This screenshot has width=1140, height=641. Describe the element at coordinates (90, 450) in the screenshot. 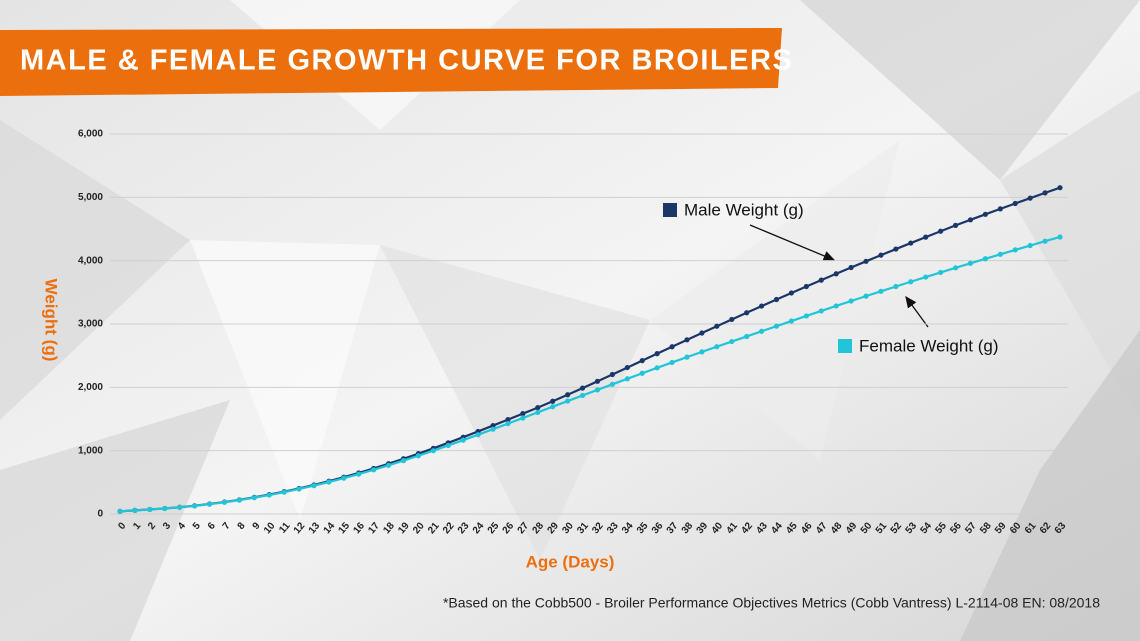

I see `y-tick-label: 1,000` at that location.